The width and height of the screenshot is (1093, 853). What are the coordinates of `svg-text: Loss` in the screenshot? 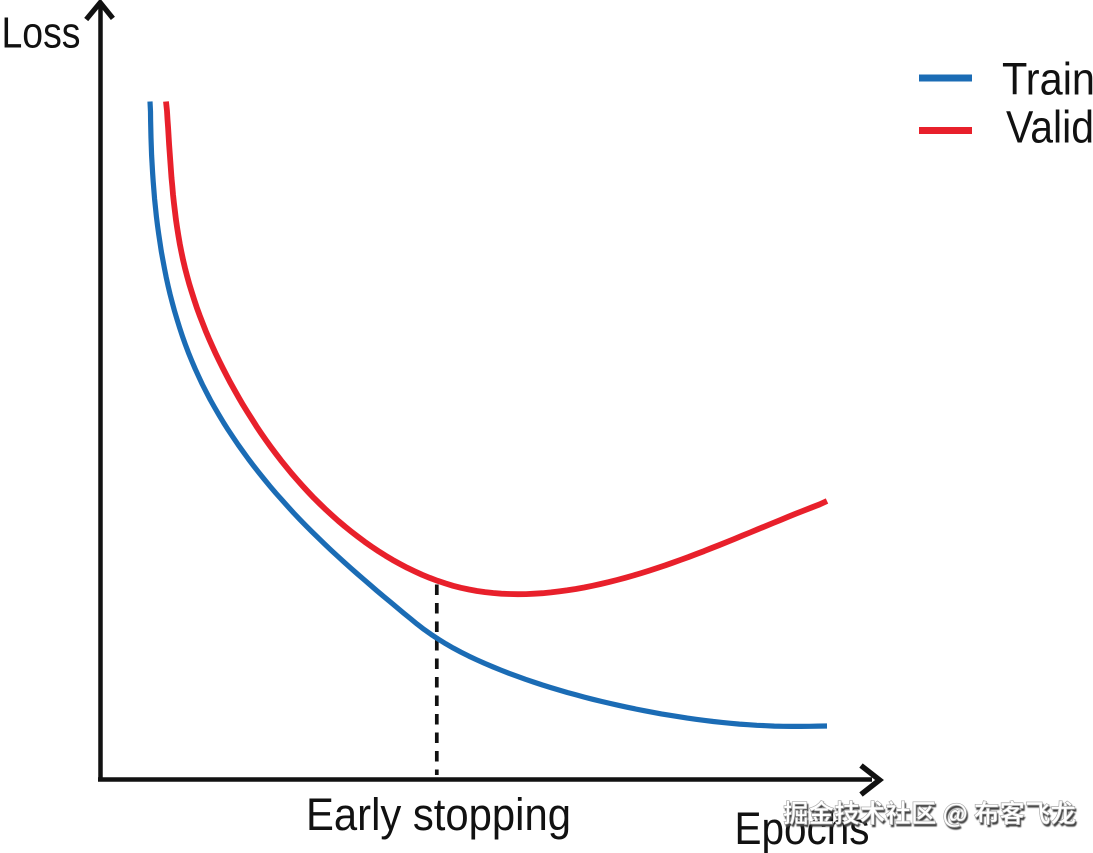 It's located at (41, 34).